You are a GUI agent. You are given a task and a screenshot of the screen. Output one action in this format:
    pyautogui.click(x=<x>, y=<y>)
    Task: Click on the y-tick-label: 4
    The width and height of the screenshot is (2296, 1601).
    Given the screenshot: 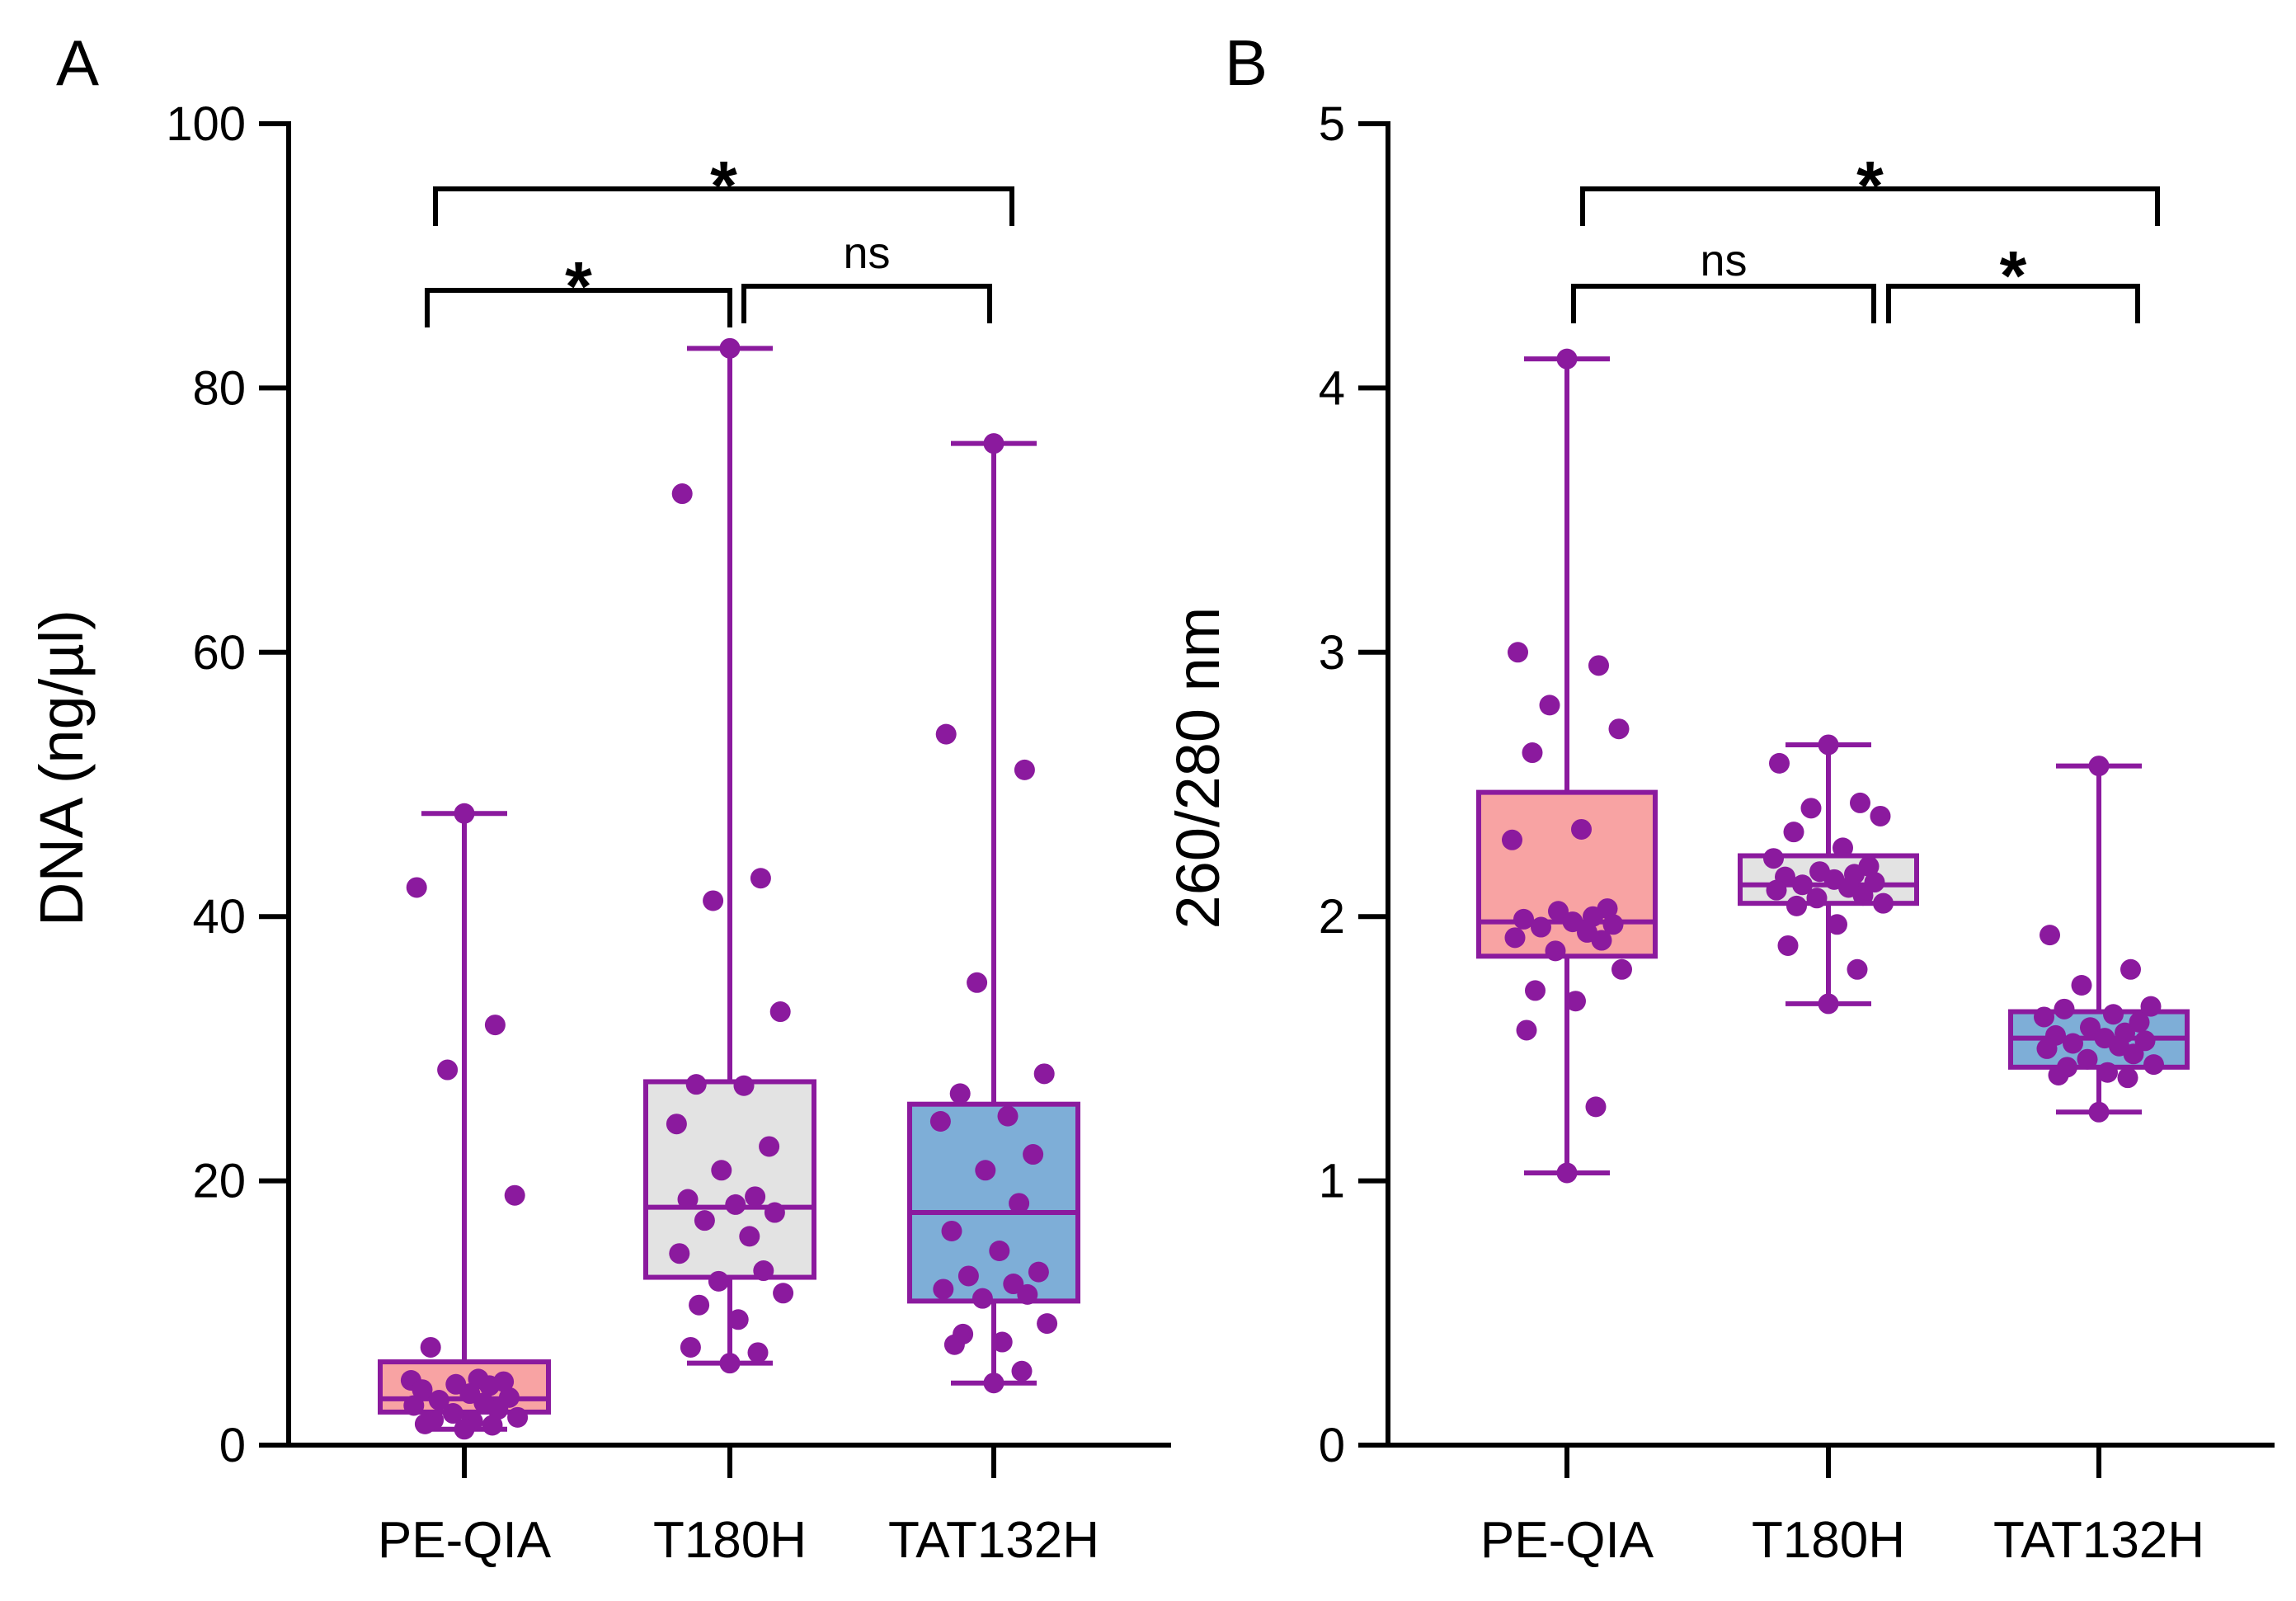 What is the action you would take?
    pyautogui.click(x=1332, y=388)
    